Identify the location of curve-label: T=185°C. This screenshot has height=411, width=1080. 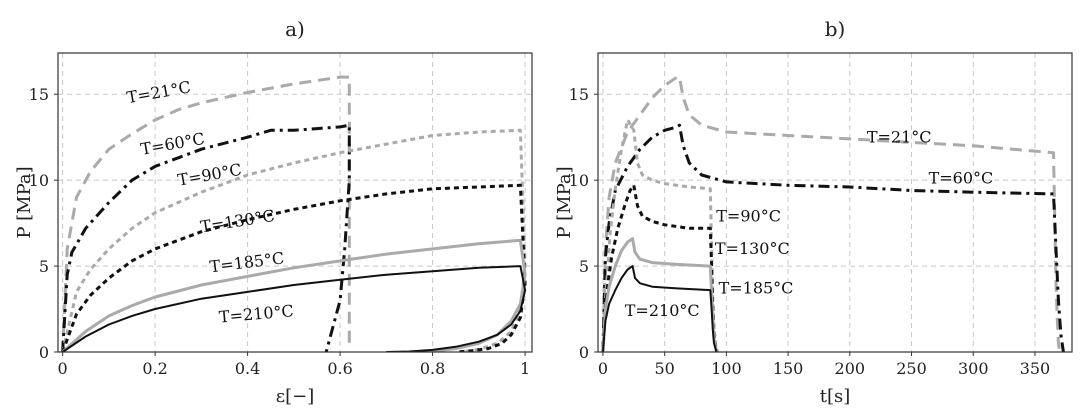
(756, 288).